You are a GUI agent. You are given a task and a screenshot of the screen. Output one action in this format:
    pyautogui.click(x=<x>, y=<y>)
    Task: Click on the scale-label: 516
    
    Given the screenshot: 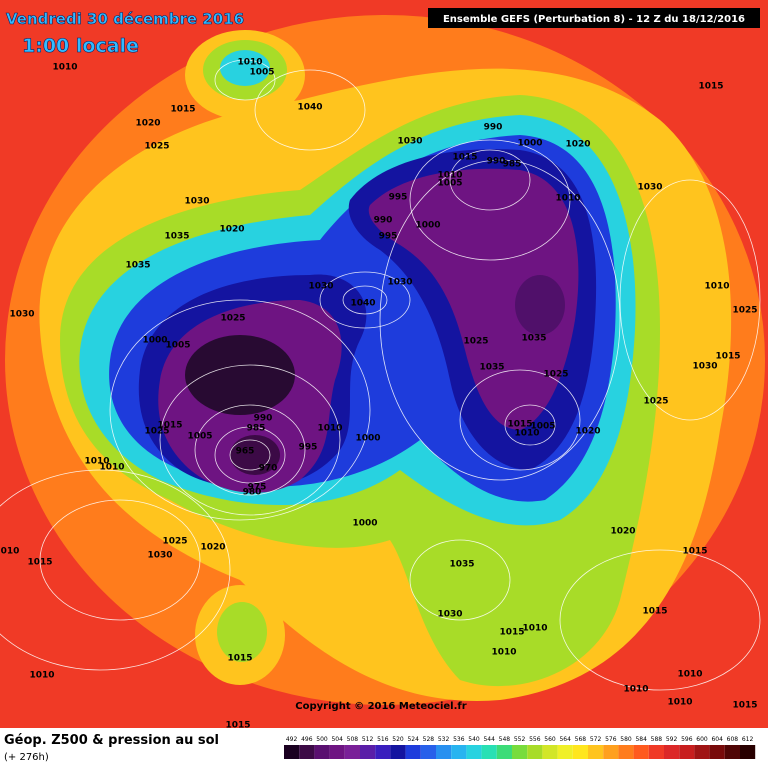 What is the action you would take?
    pyautogui.click(x=383, y=739)
    